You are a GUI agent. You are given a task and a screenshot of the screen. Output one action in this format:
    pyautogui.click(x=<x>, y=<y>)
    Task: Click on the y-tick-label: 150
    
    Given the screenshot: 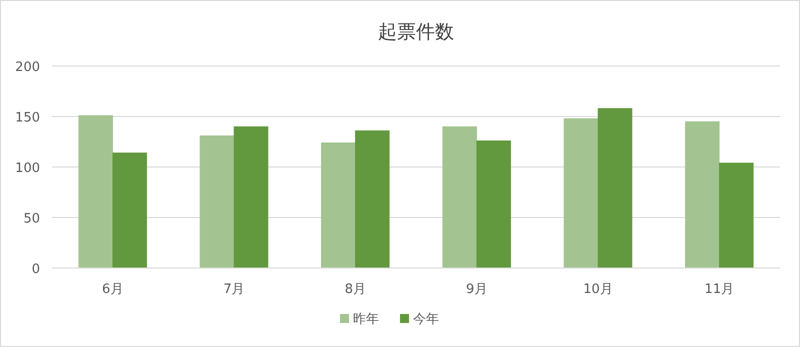 What is the action you would take?
    pyautogui.click(x=27, y=118)
    